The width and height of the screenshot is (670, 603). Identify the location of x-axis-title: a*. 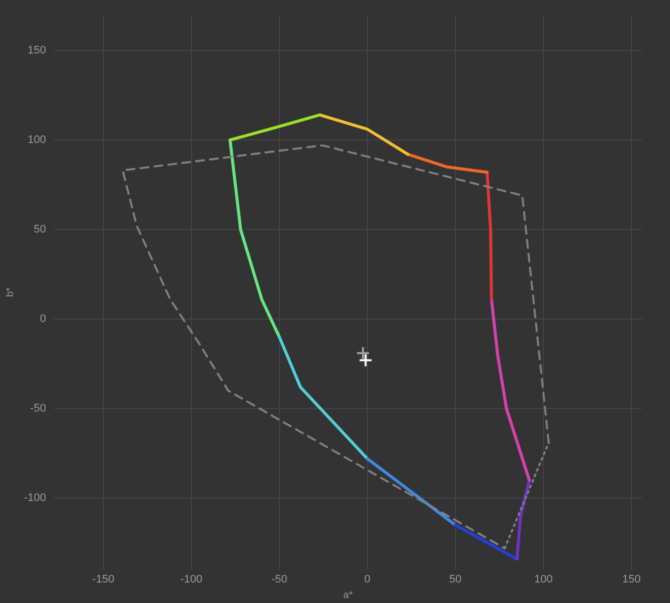
(348, 595).